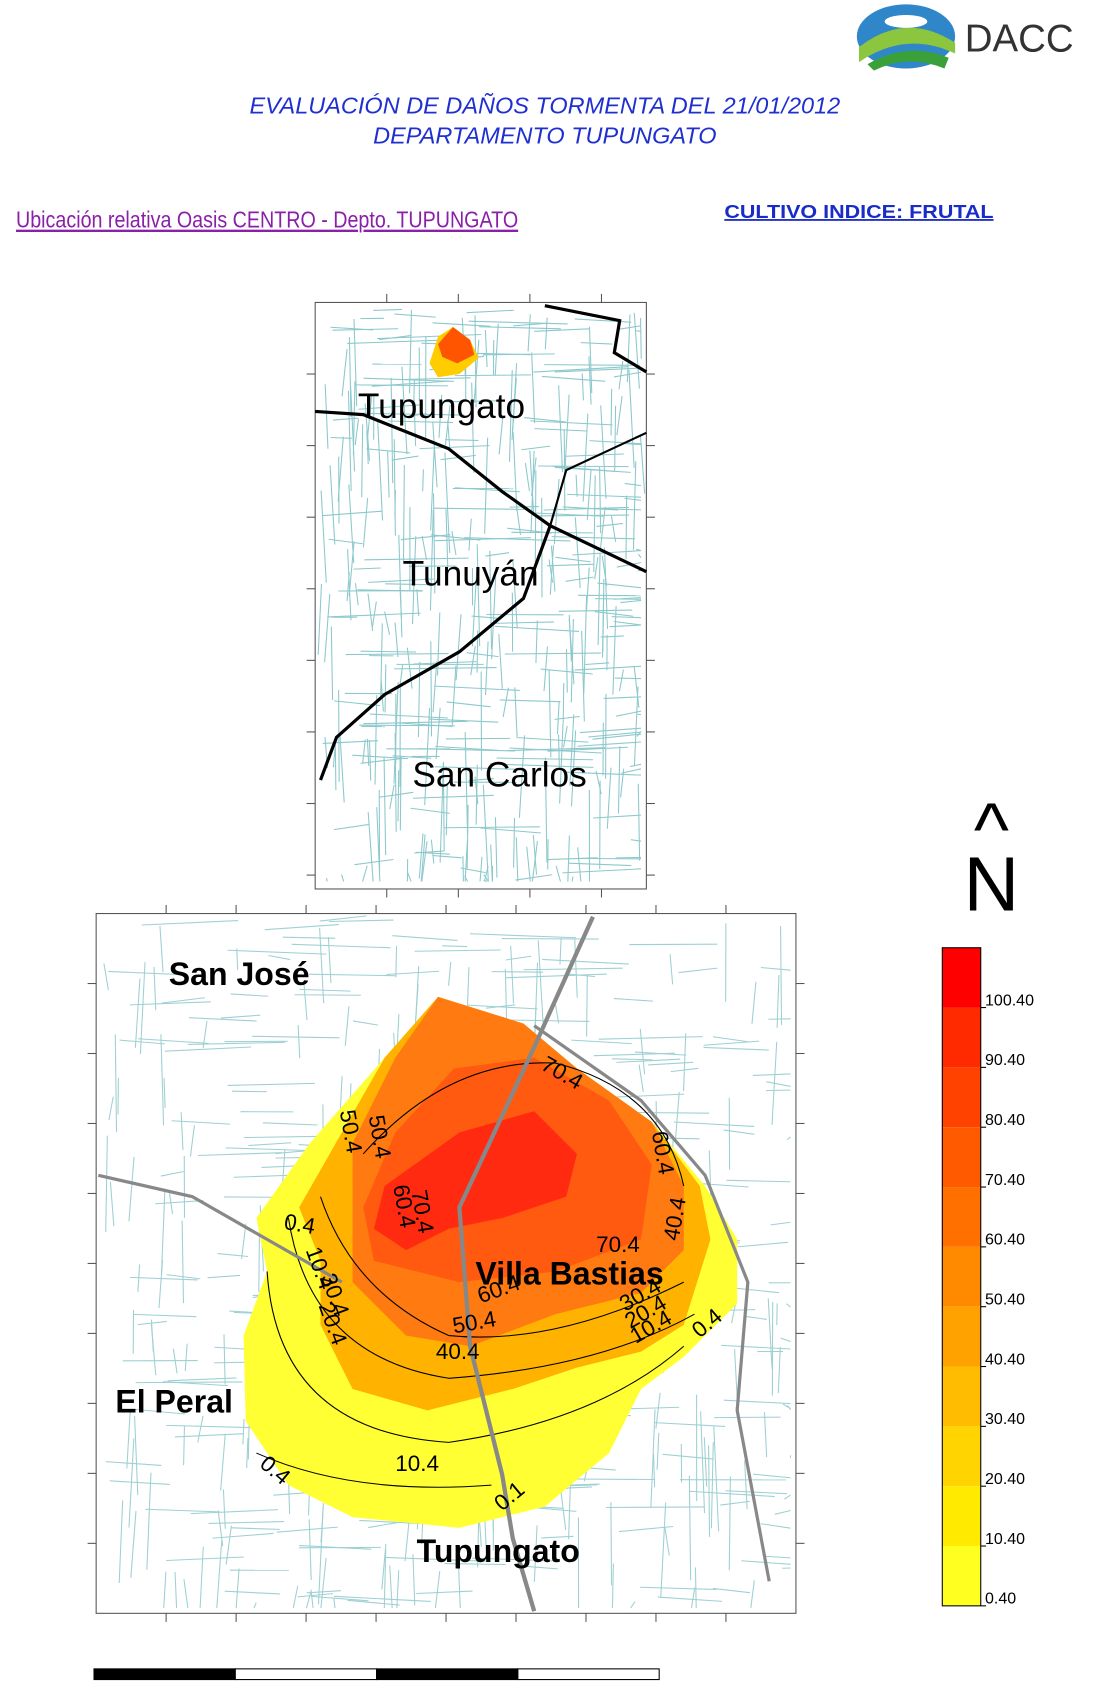 Image resolution: width=1094 pixels, height=1685 pixels. Describe the element at coordinates (659, 1684) in the screenshot. I see `scale-label: 8000` at that location.